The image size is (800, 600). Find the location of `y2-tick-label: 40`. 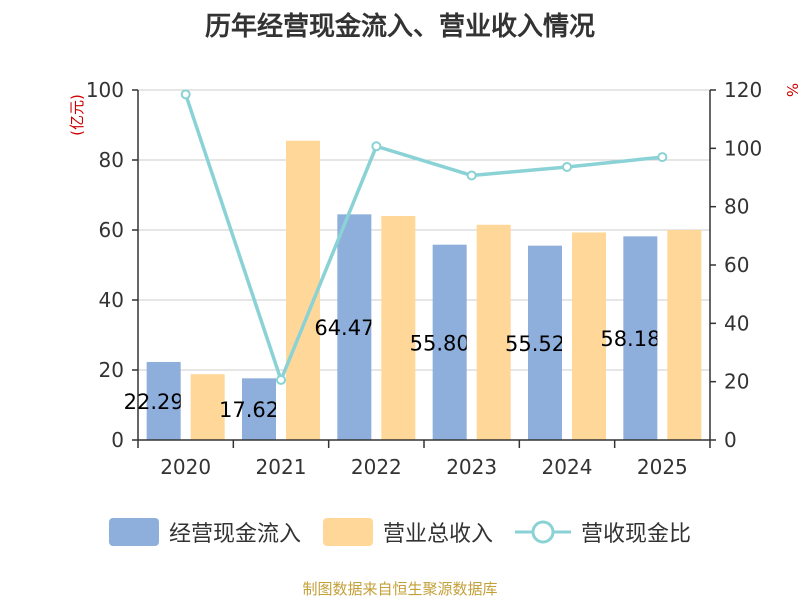

y2-tick-label: 40 is located at coordinates (736, 323).